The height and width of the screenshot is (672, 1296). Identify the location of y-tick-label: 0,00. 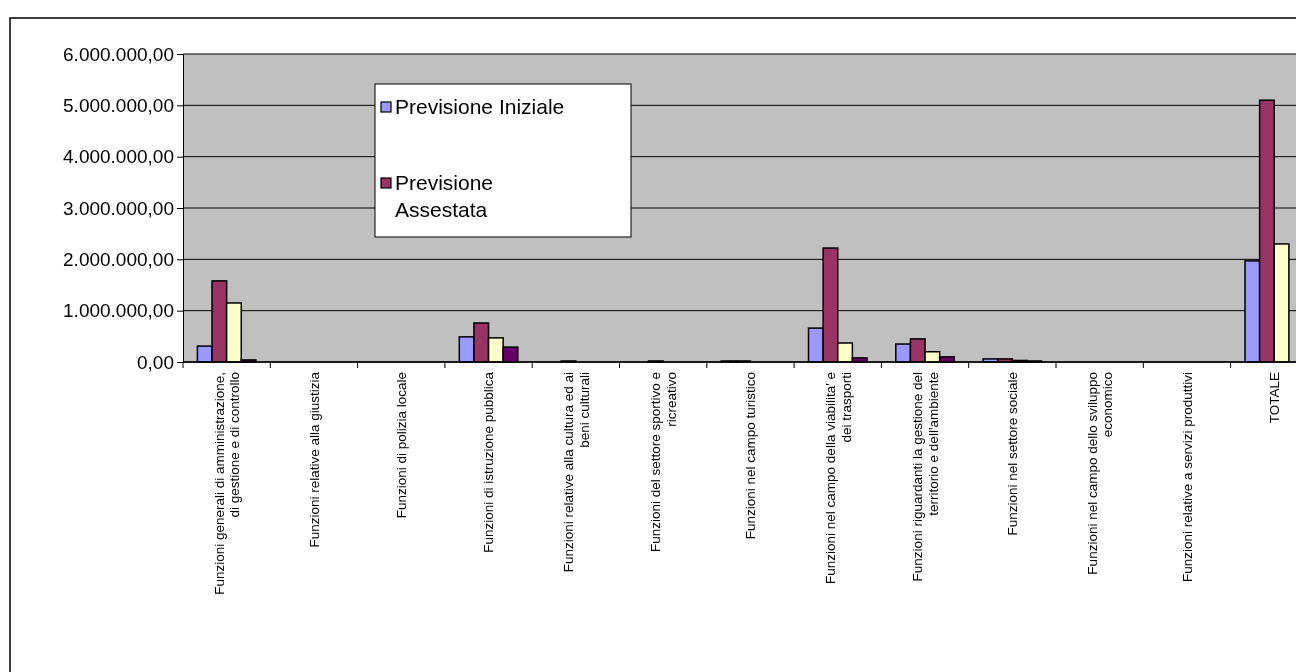
(155, 362).